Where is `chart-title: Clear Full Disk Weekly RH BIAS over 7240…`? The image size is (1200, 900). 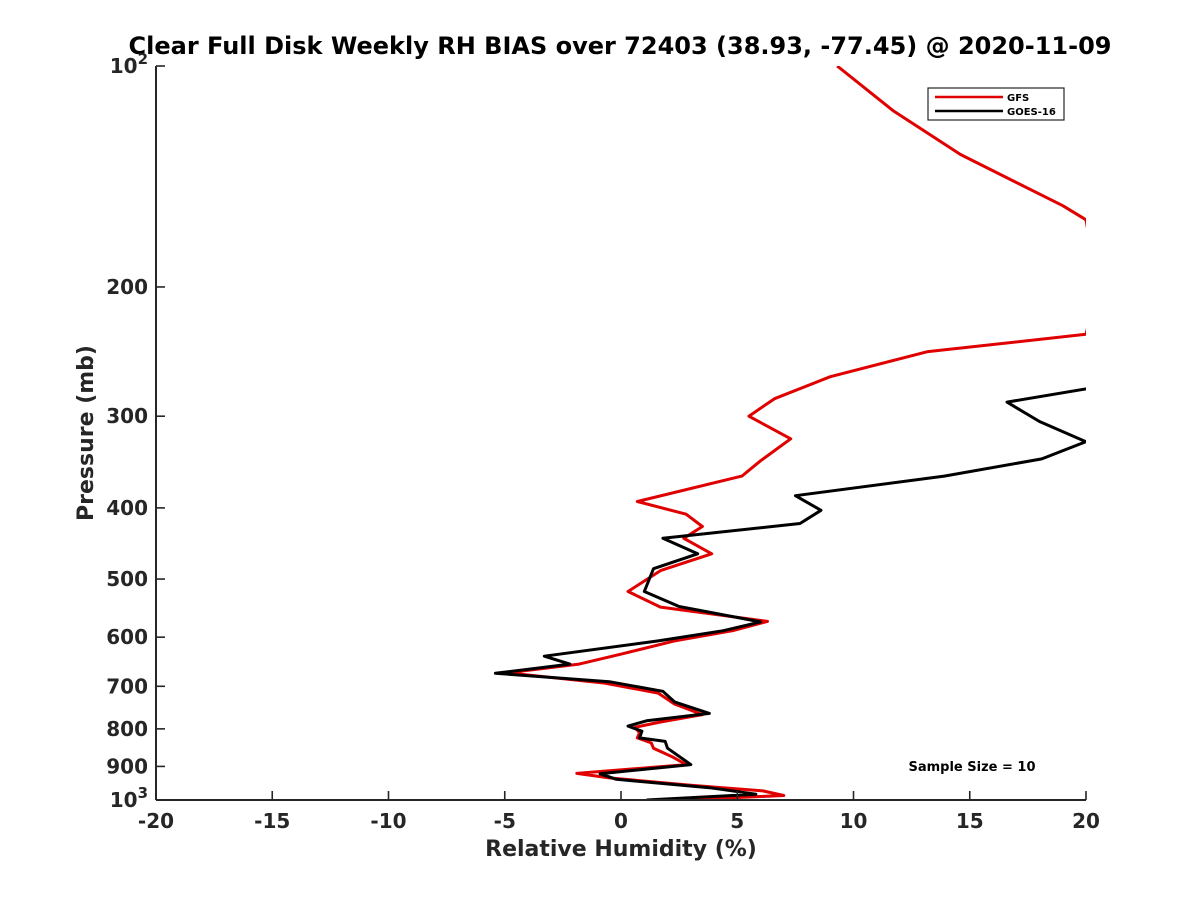
chart-title: Clear Full Disk Weekly RH BIAS over 7240… is located at coordinates (620, 46).